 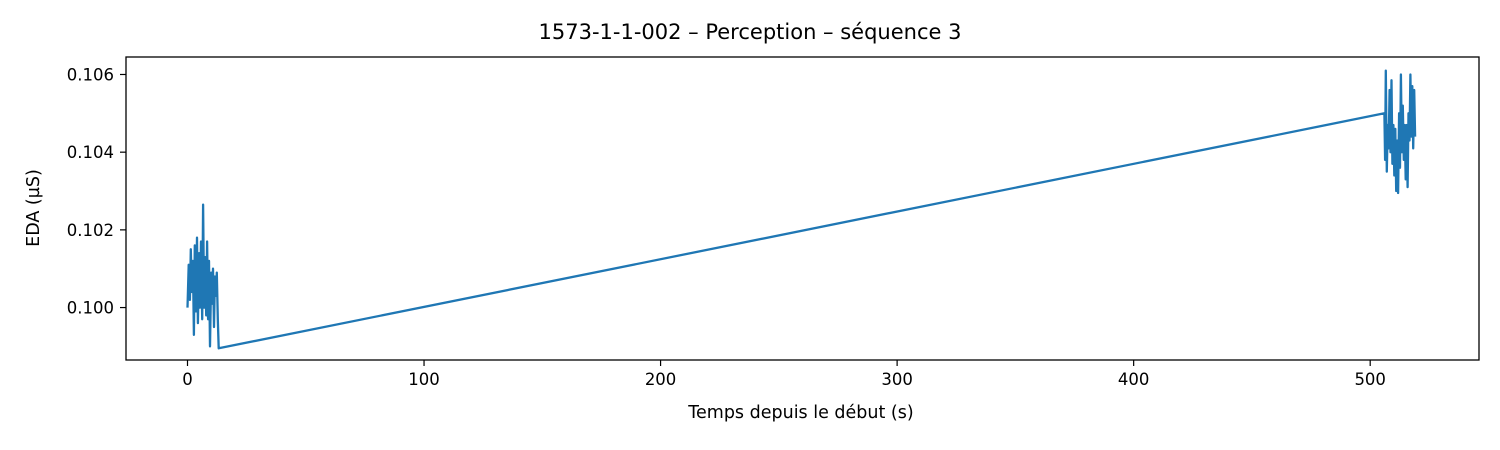 What do you see at coordinates (90, 152) in the screenshot?
I see `y-tick-label: 0.104` at bounding box center [90, 152].